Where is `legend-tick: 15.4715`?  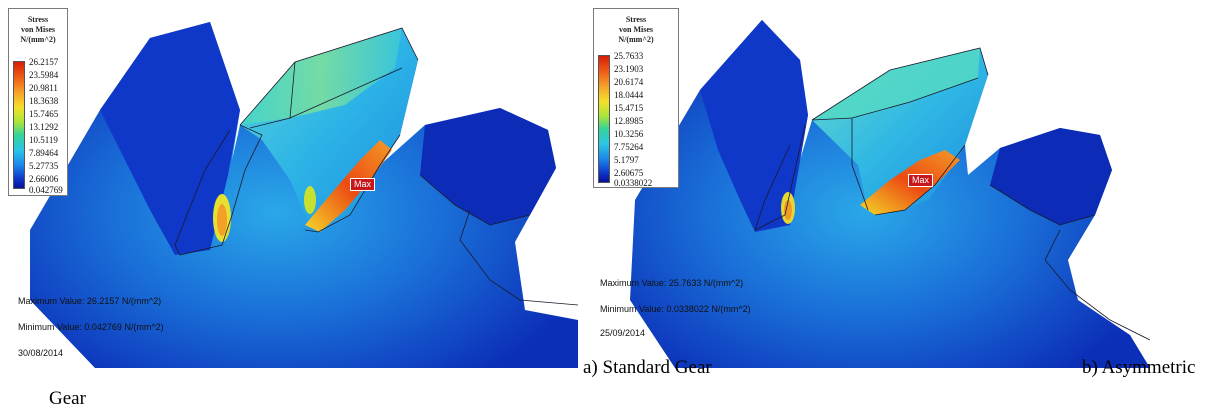 legend-tick: 15.4715 is located at coordinates (629, 108).